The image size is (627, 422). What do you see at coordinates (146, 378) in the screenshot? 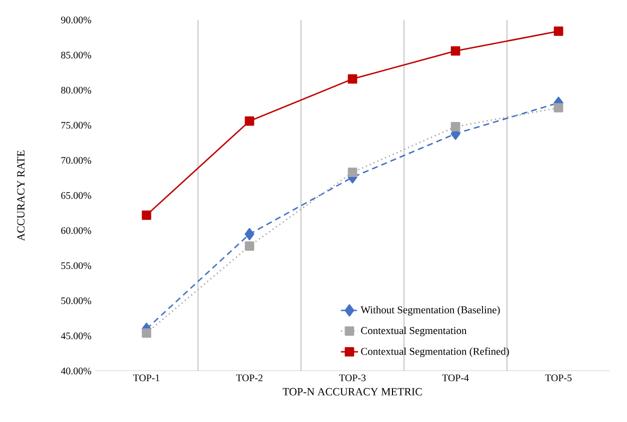
I see `x-tick-label: TOP-1` at bounding box center [146, 378].